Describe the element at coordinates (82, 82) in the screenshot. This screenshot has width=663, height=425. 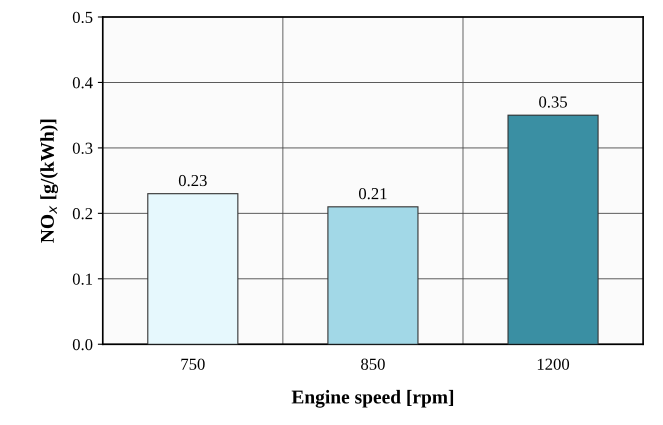
I see `y-tick-label: 0.4` at that location.